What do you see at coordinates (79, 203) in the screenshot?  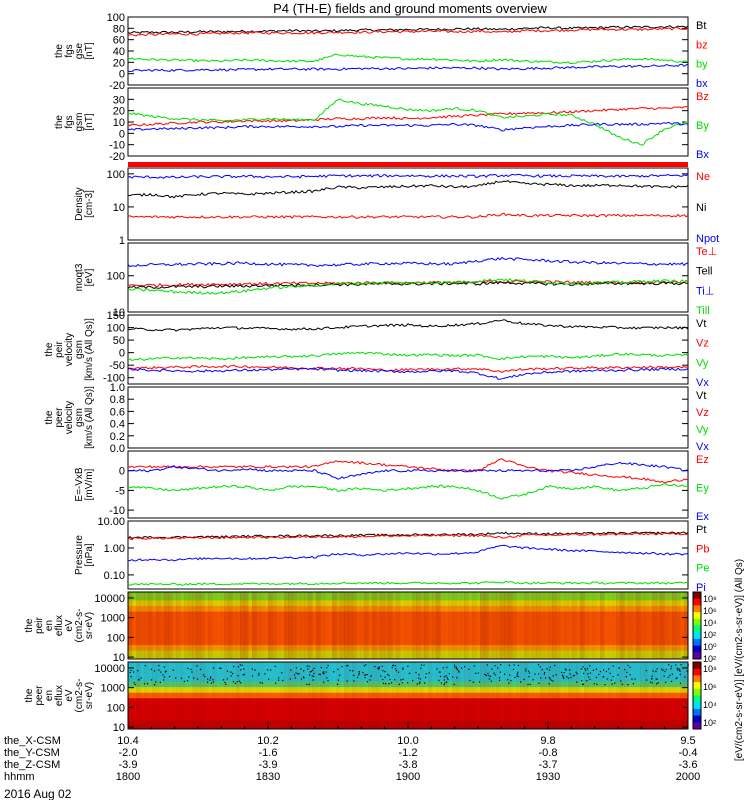 I see `y-axis-label: Density` at bounding box center [79, 203].